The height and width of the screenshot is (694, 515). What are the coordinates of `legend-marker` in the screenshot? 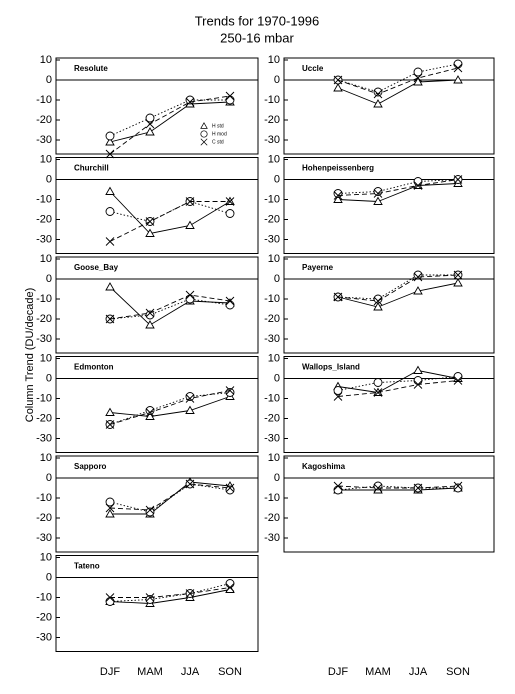 It's located at (204, 134).